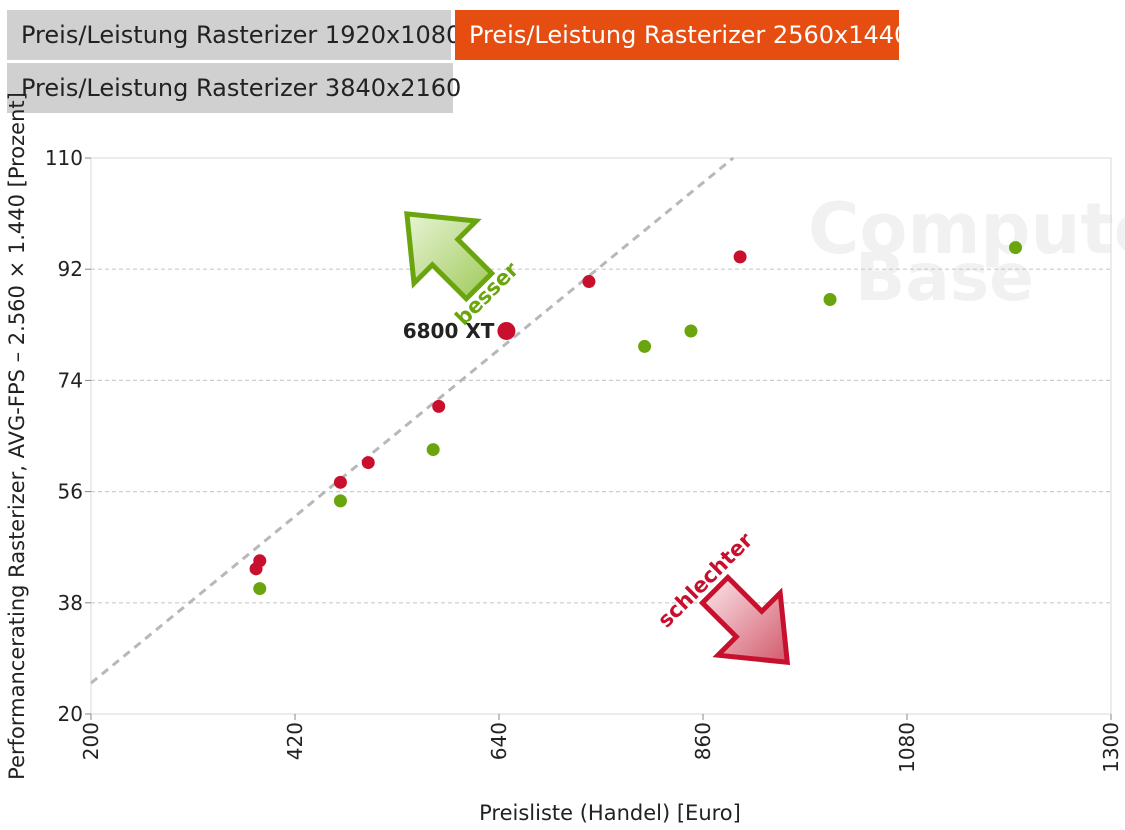 The width and height of the screenshot is (1125, 830). Describe the element at coordinates (70, 492) in the screenshot. I see `y-tick-label: 56` at that location.